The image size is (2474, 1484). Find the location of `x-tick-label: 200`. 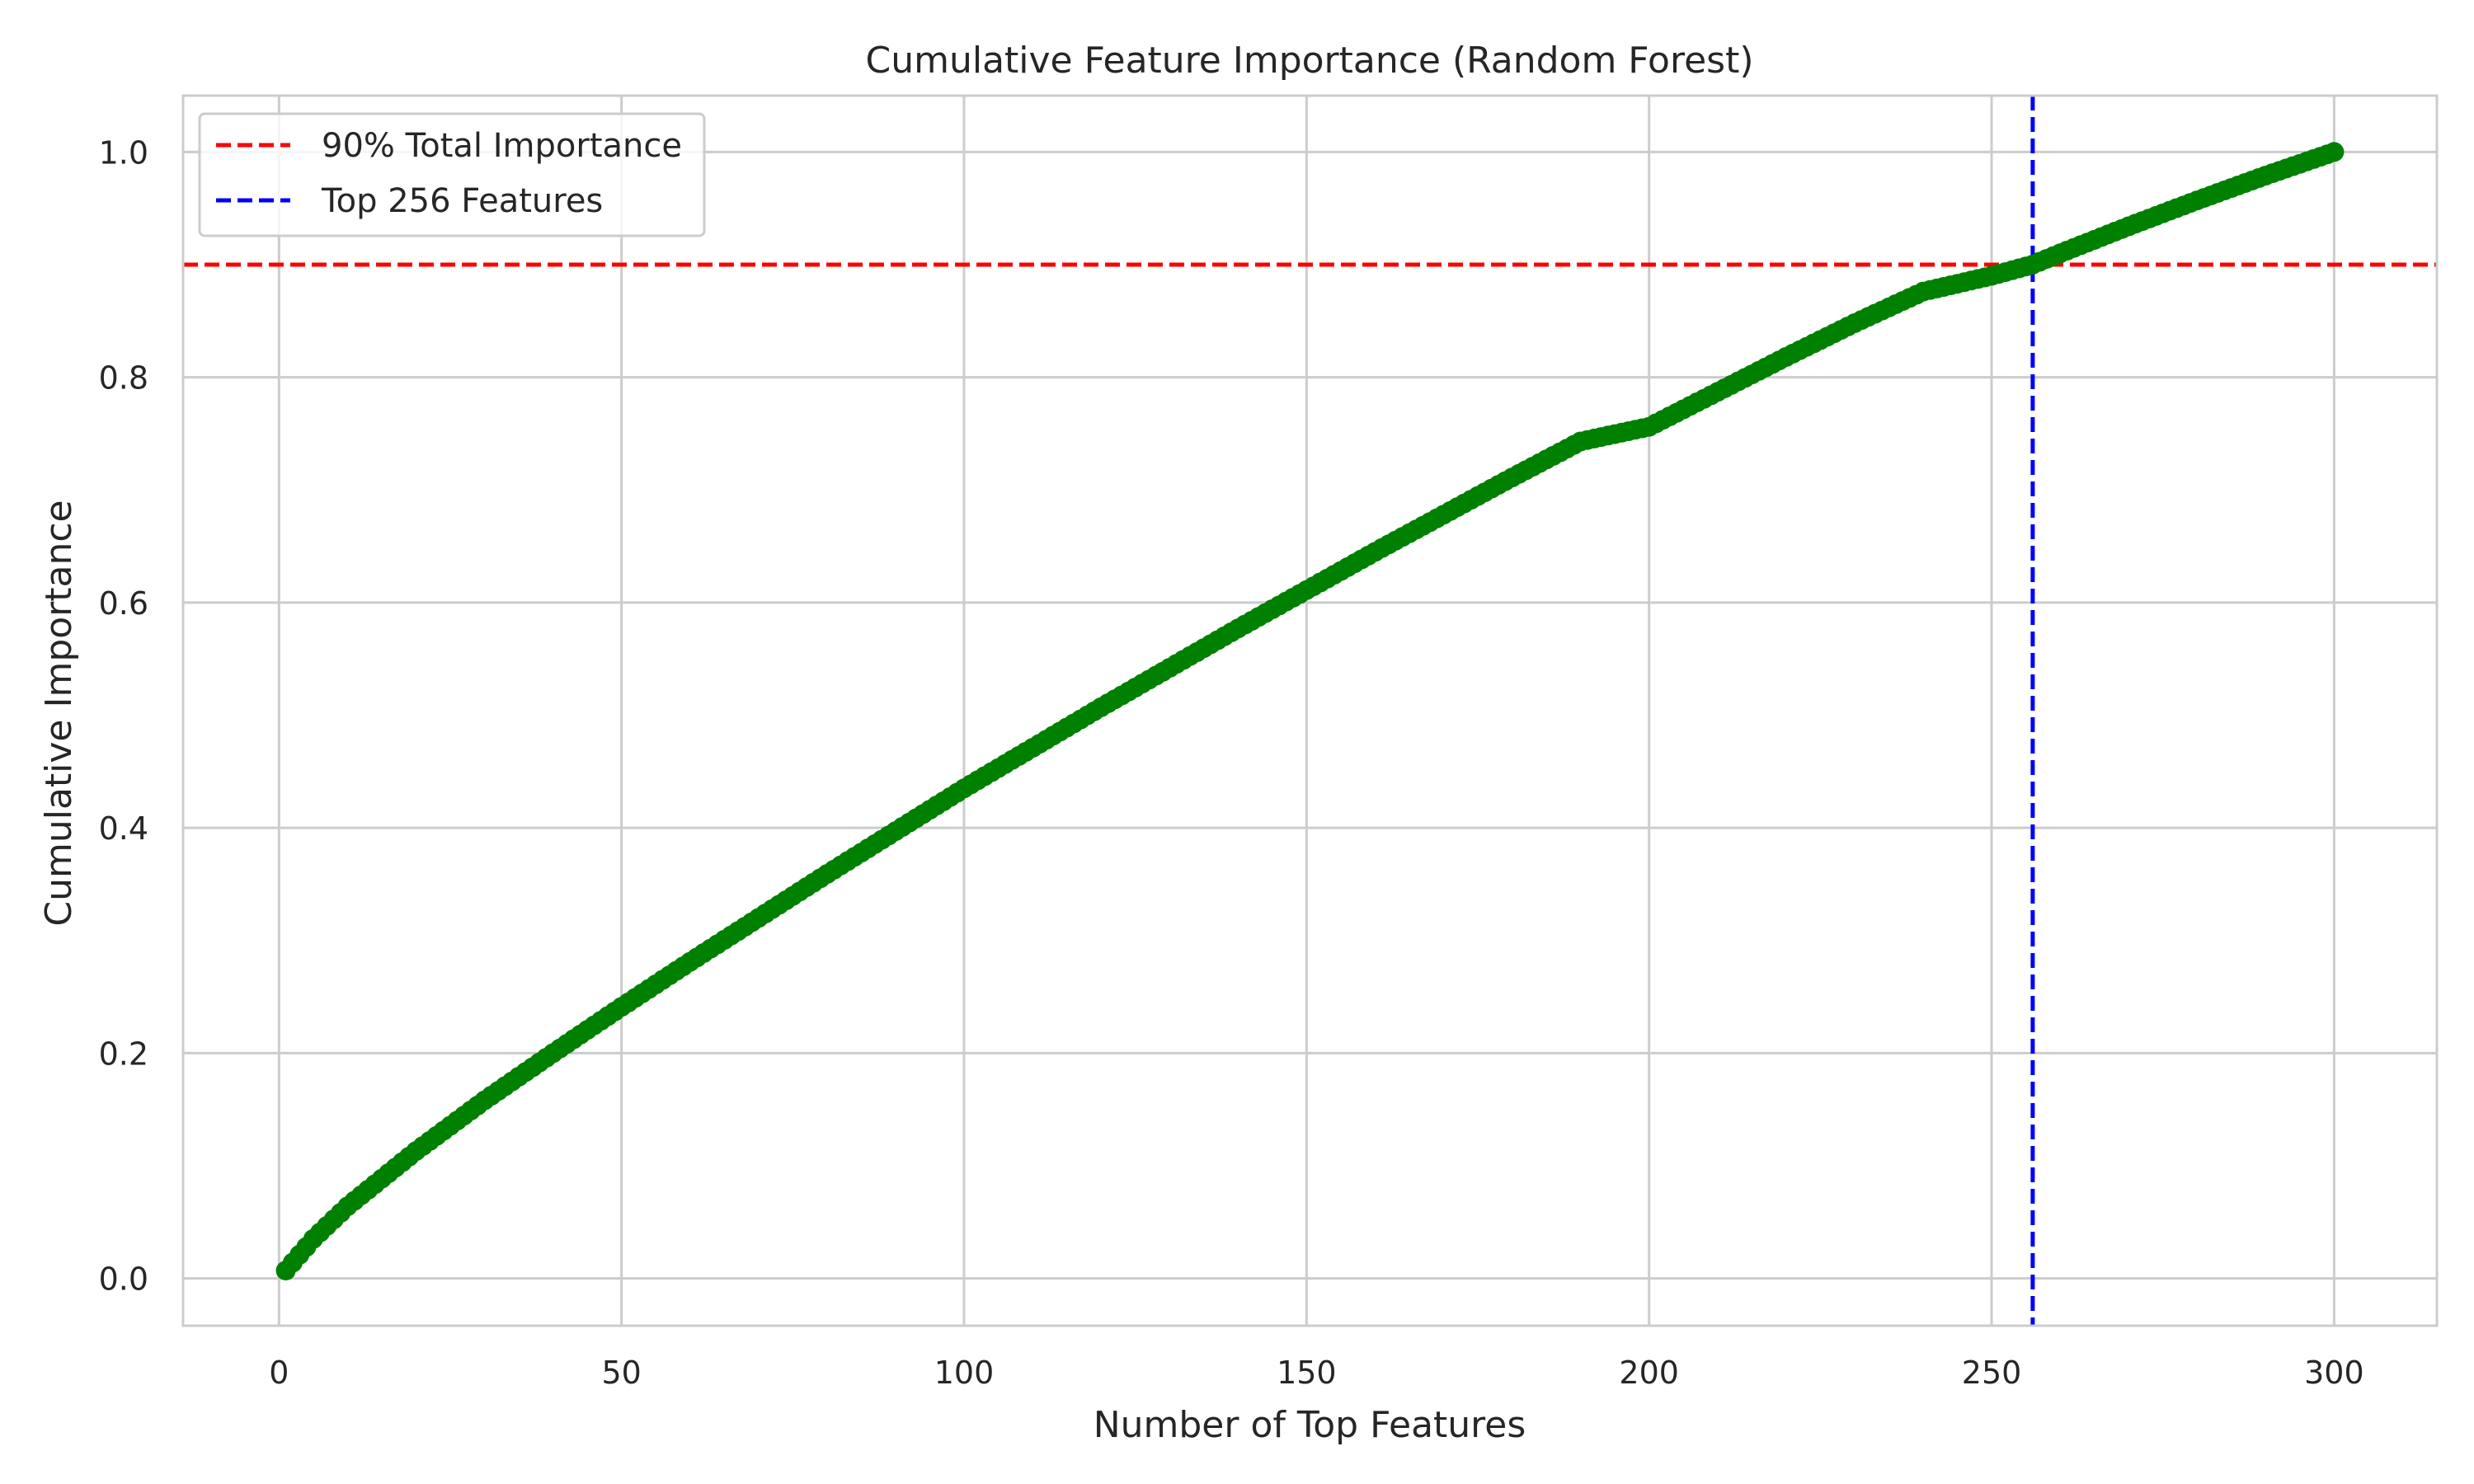

x-tick-label: 200 is located at coordinates (1649, 1373).